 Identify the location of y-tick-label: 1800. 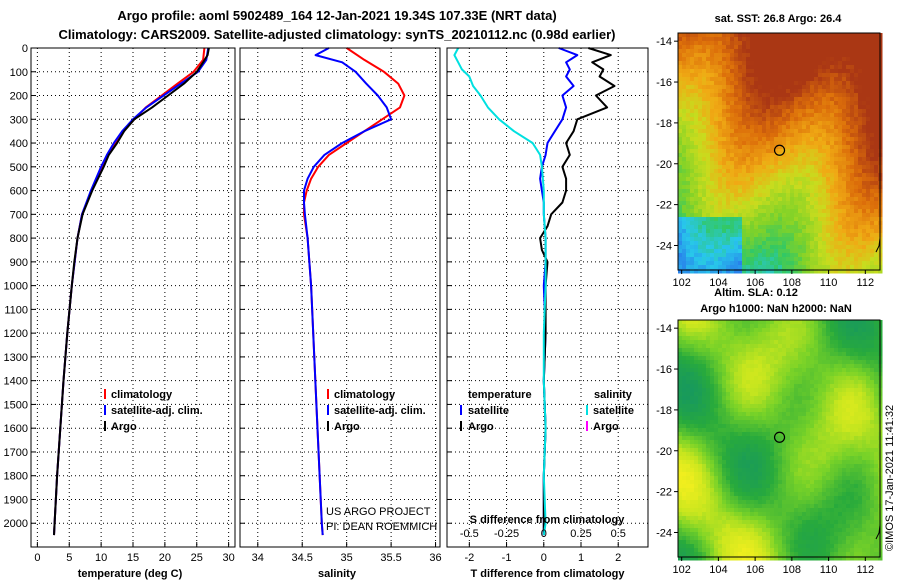
(16, 477).